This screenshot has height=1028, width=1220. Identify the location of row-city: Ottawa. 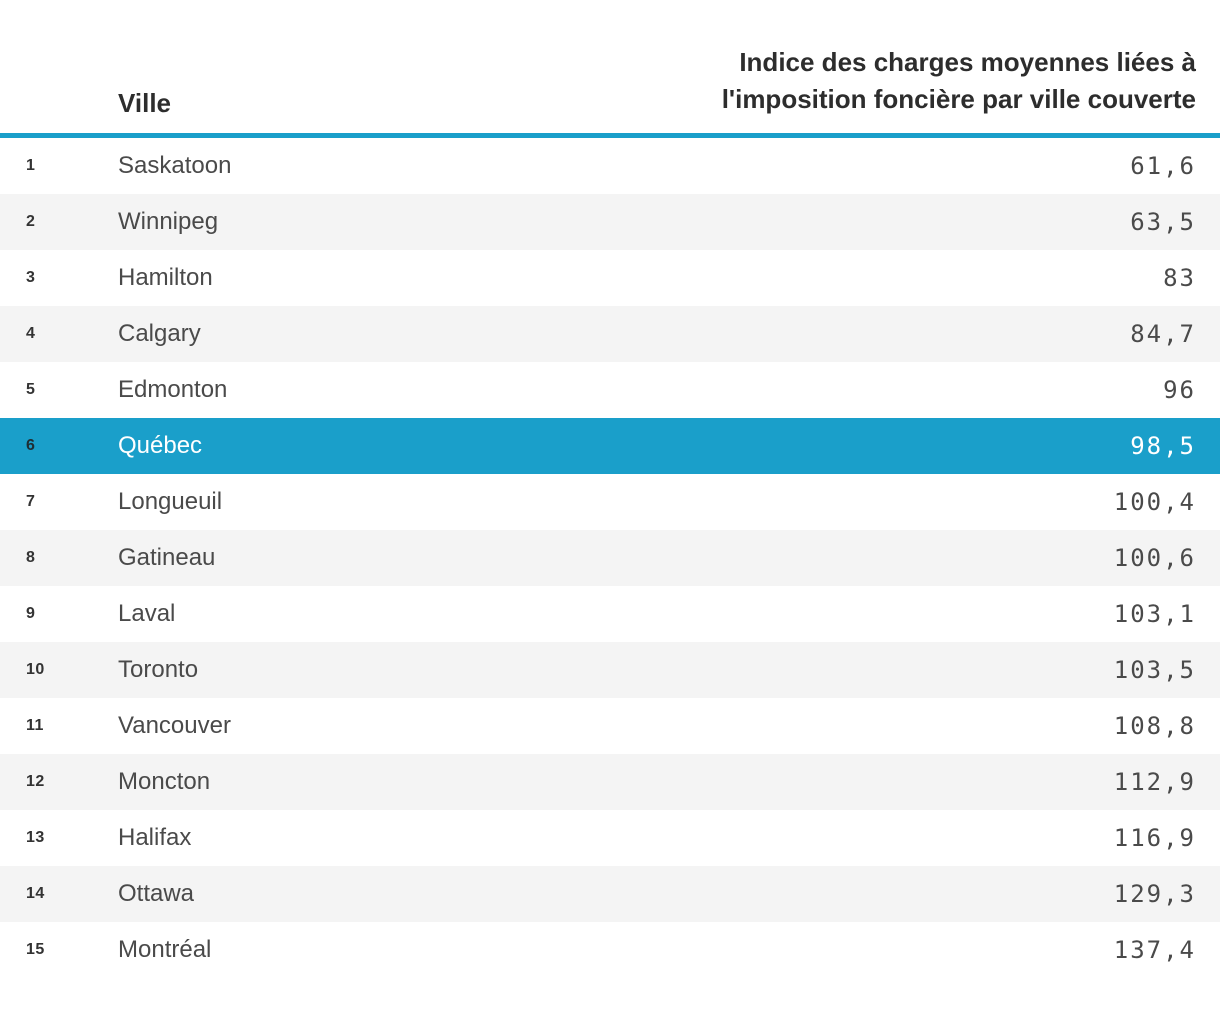
(156, 893).